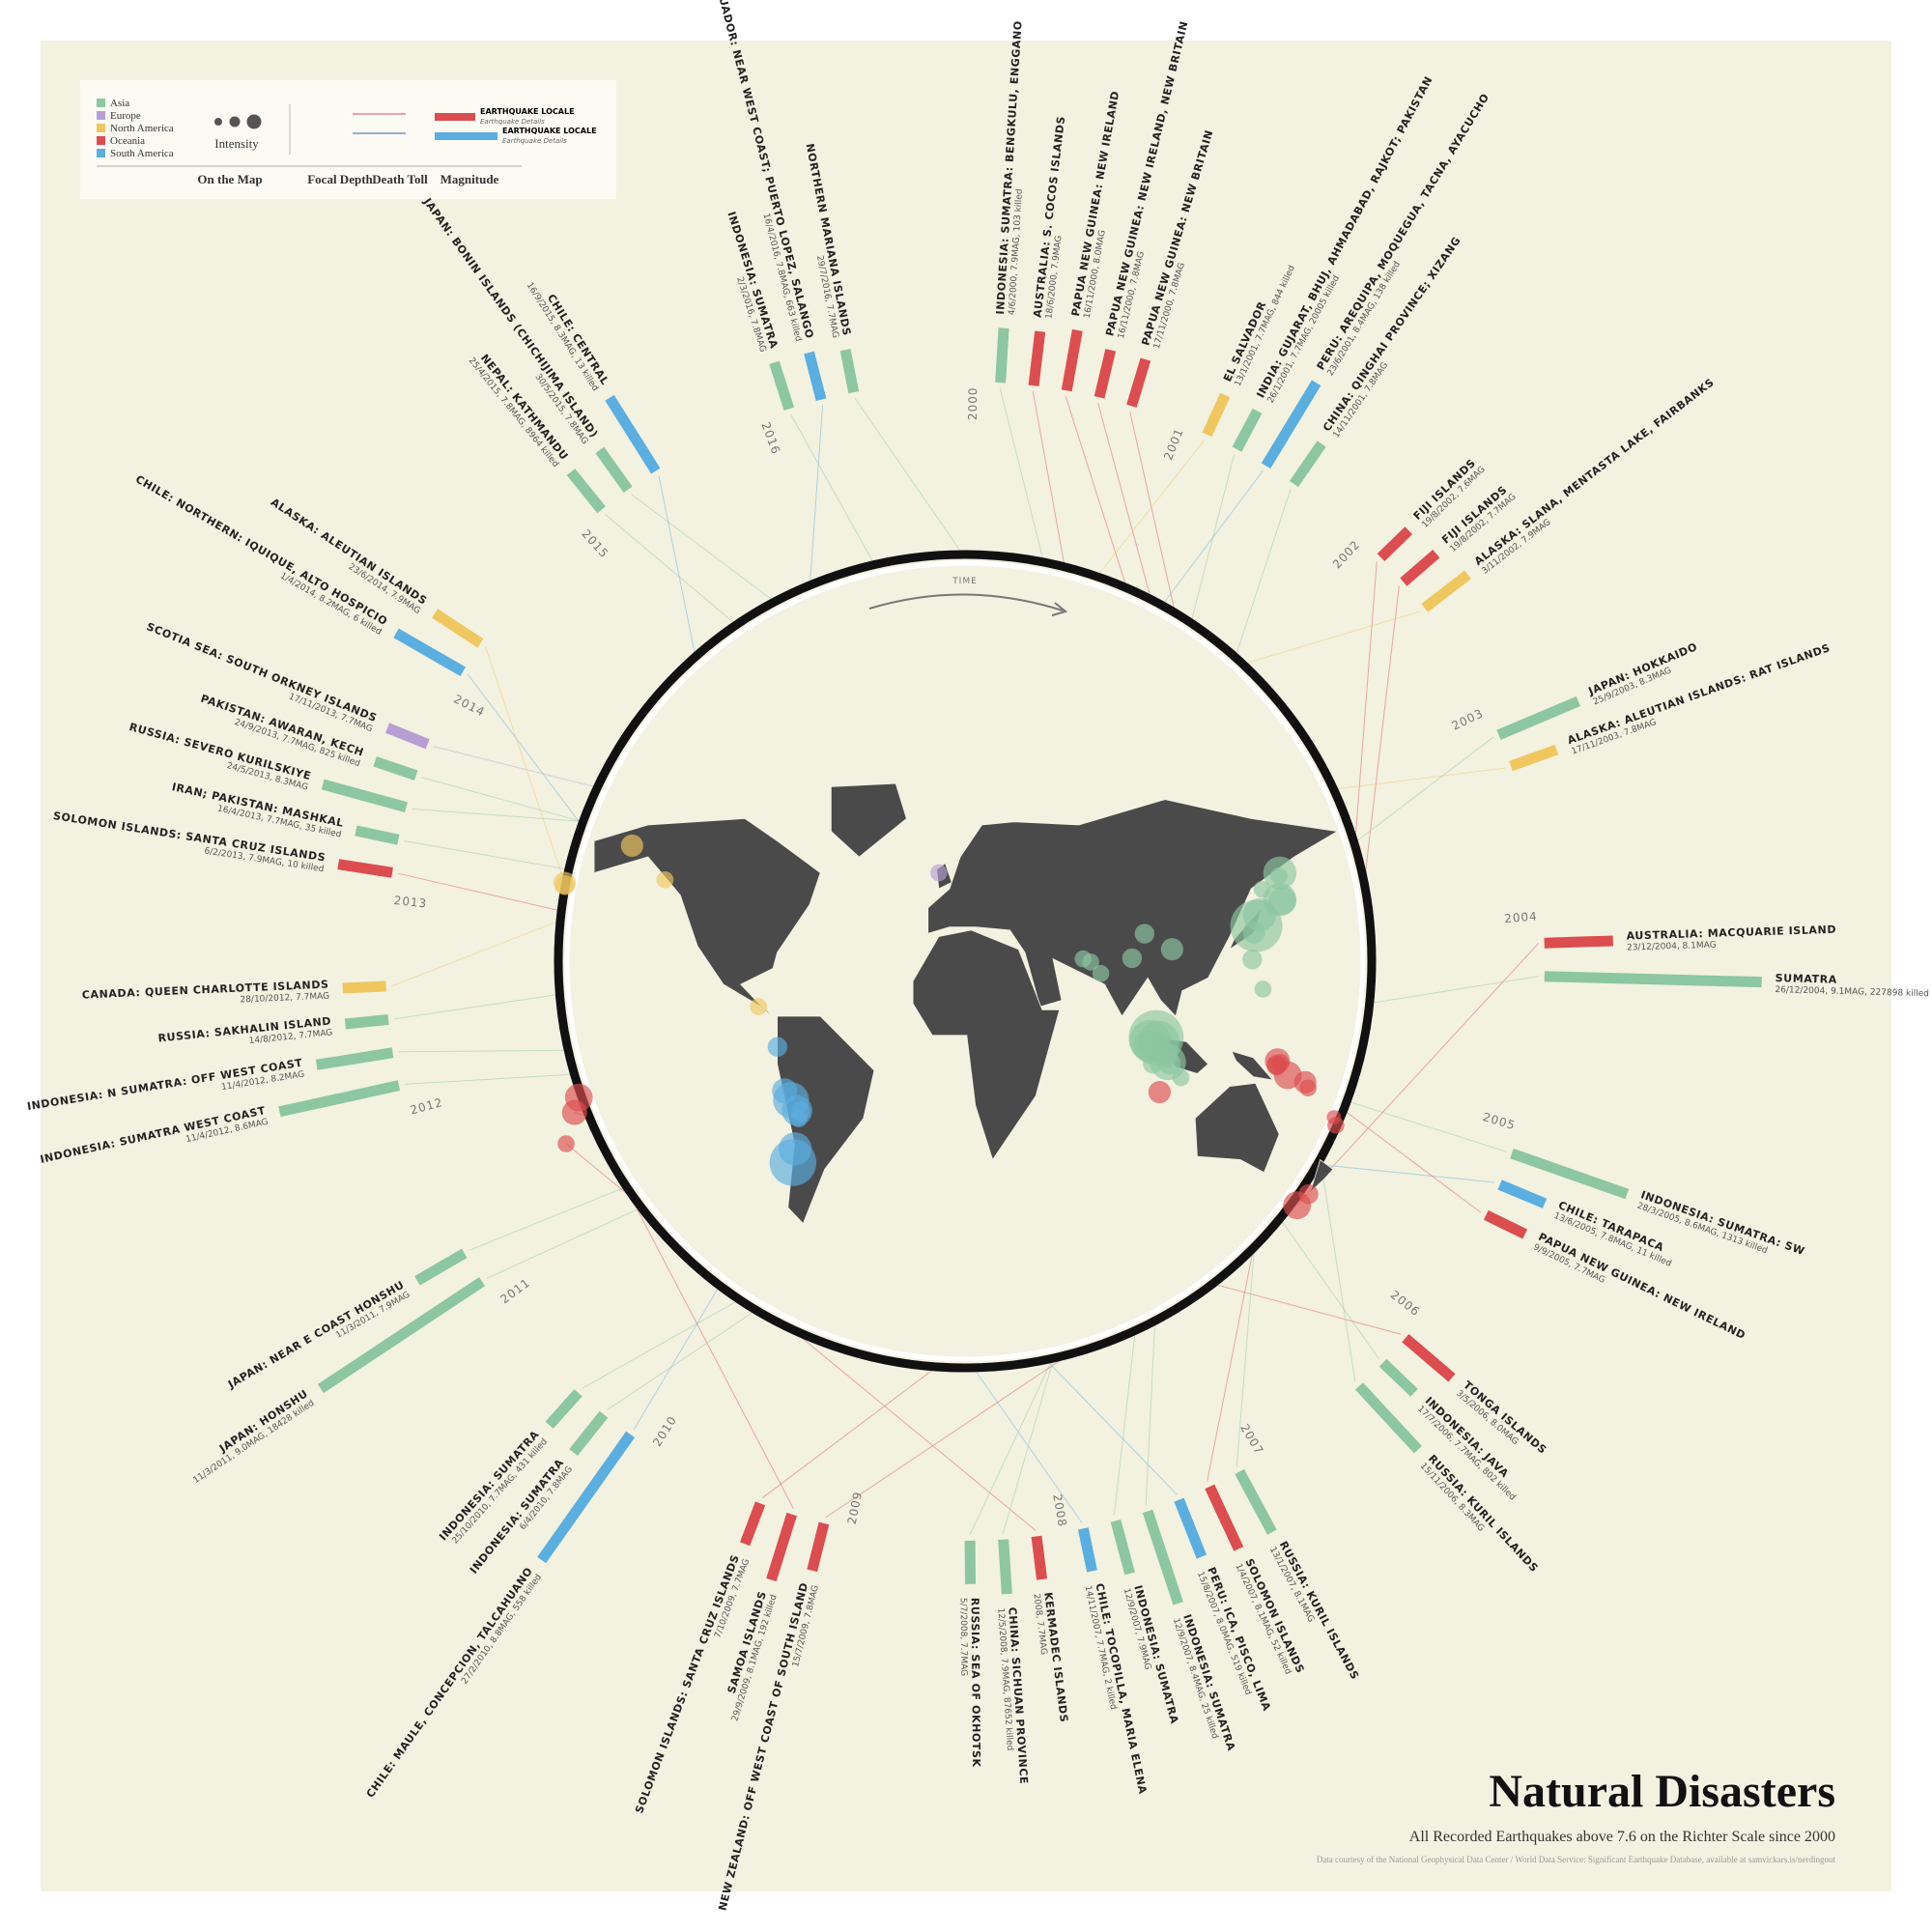  What do you see at coordinates (400, 179) in the screenshot?
I see `legend-death-toll: Death Toll` at bounding box center [400, 179].